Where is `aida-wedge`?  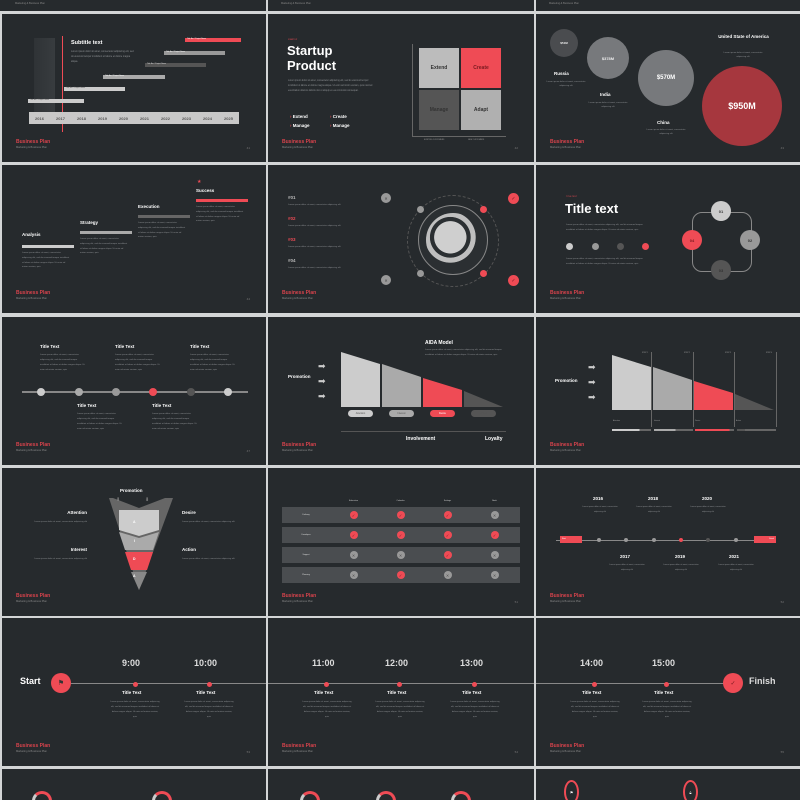 aida-wedge is located at coordinates (422, 379).